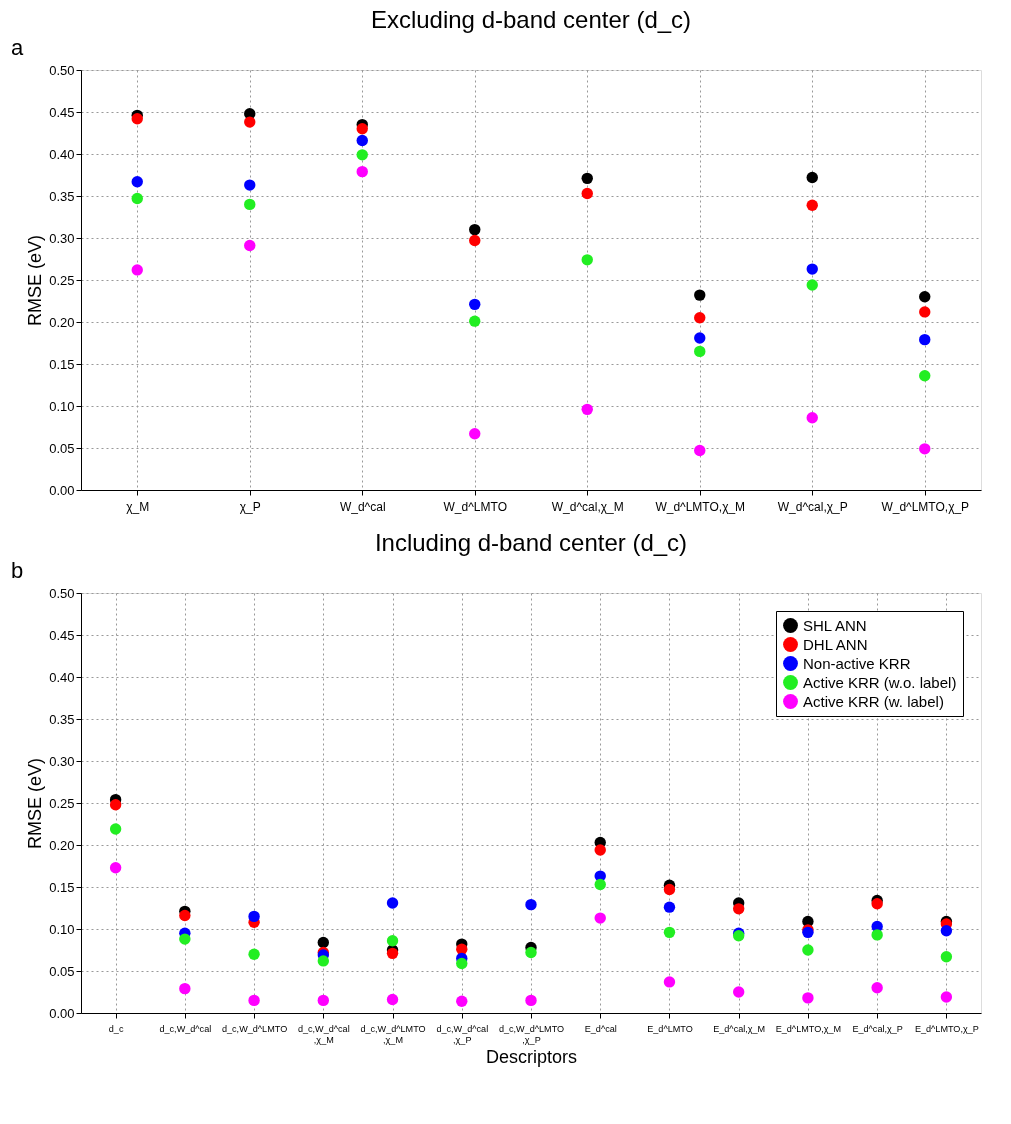 This screenshot has width=1011, height=1124. I want to click on x-tick-label: d_c,W_d^LMTO ,χ_M, so click(393, 1034).